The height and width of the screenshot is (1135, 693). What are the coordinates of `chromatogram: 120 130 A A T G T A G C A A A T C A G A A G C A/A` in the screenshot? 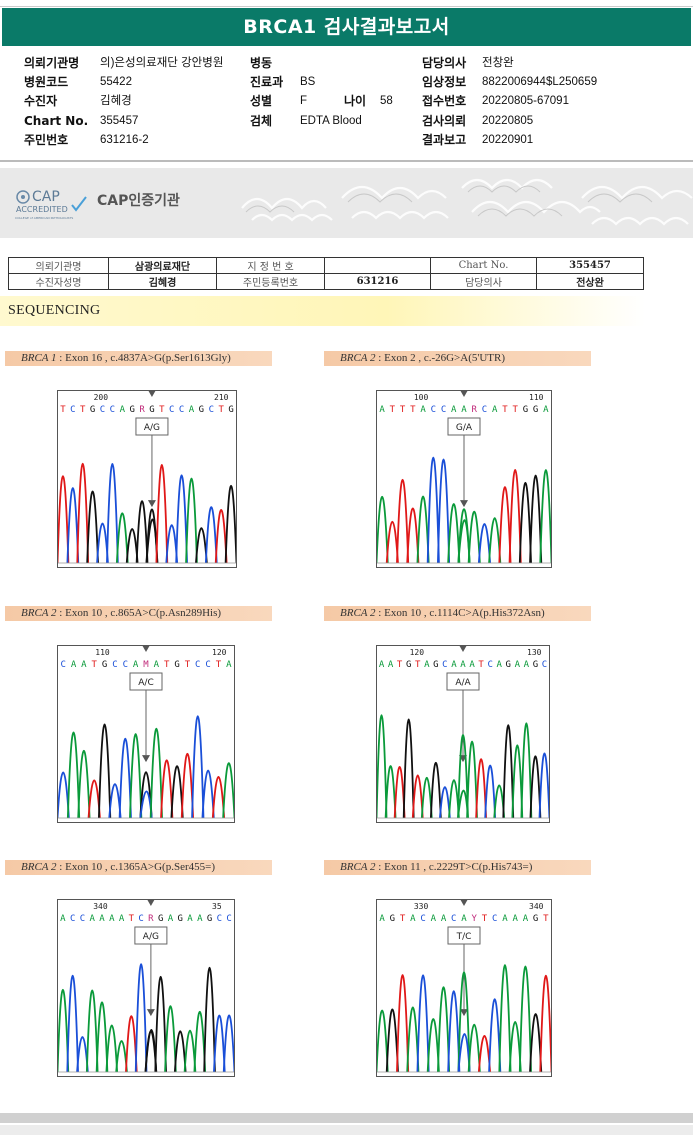 It's located at (463, 734).